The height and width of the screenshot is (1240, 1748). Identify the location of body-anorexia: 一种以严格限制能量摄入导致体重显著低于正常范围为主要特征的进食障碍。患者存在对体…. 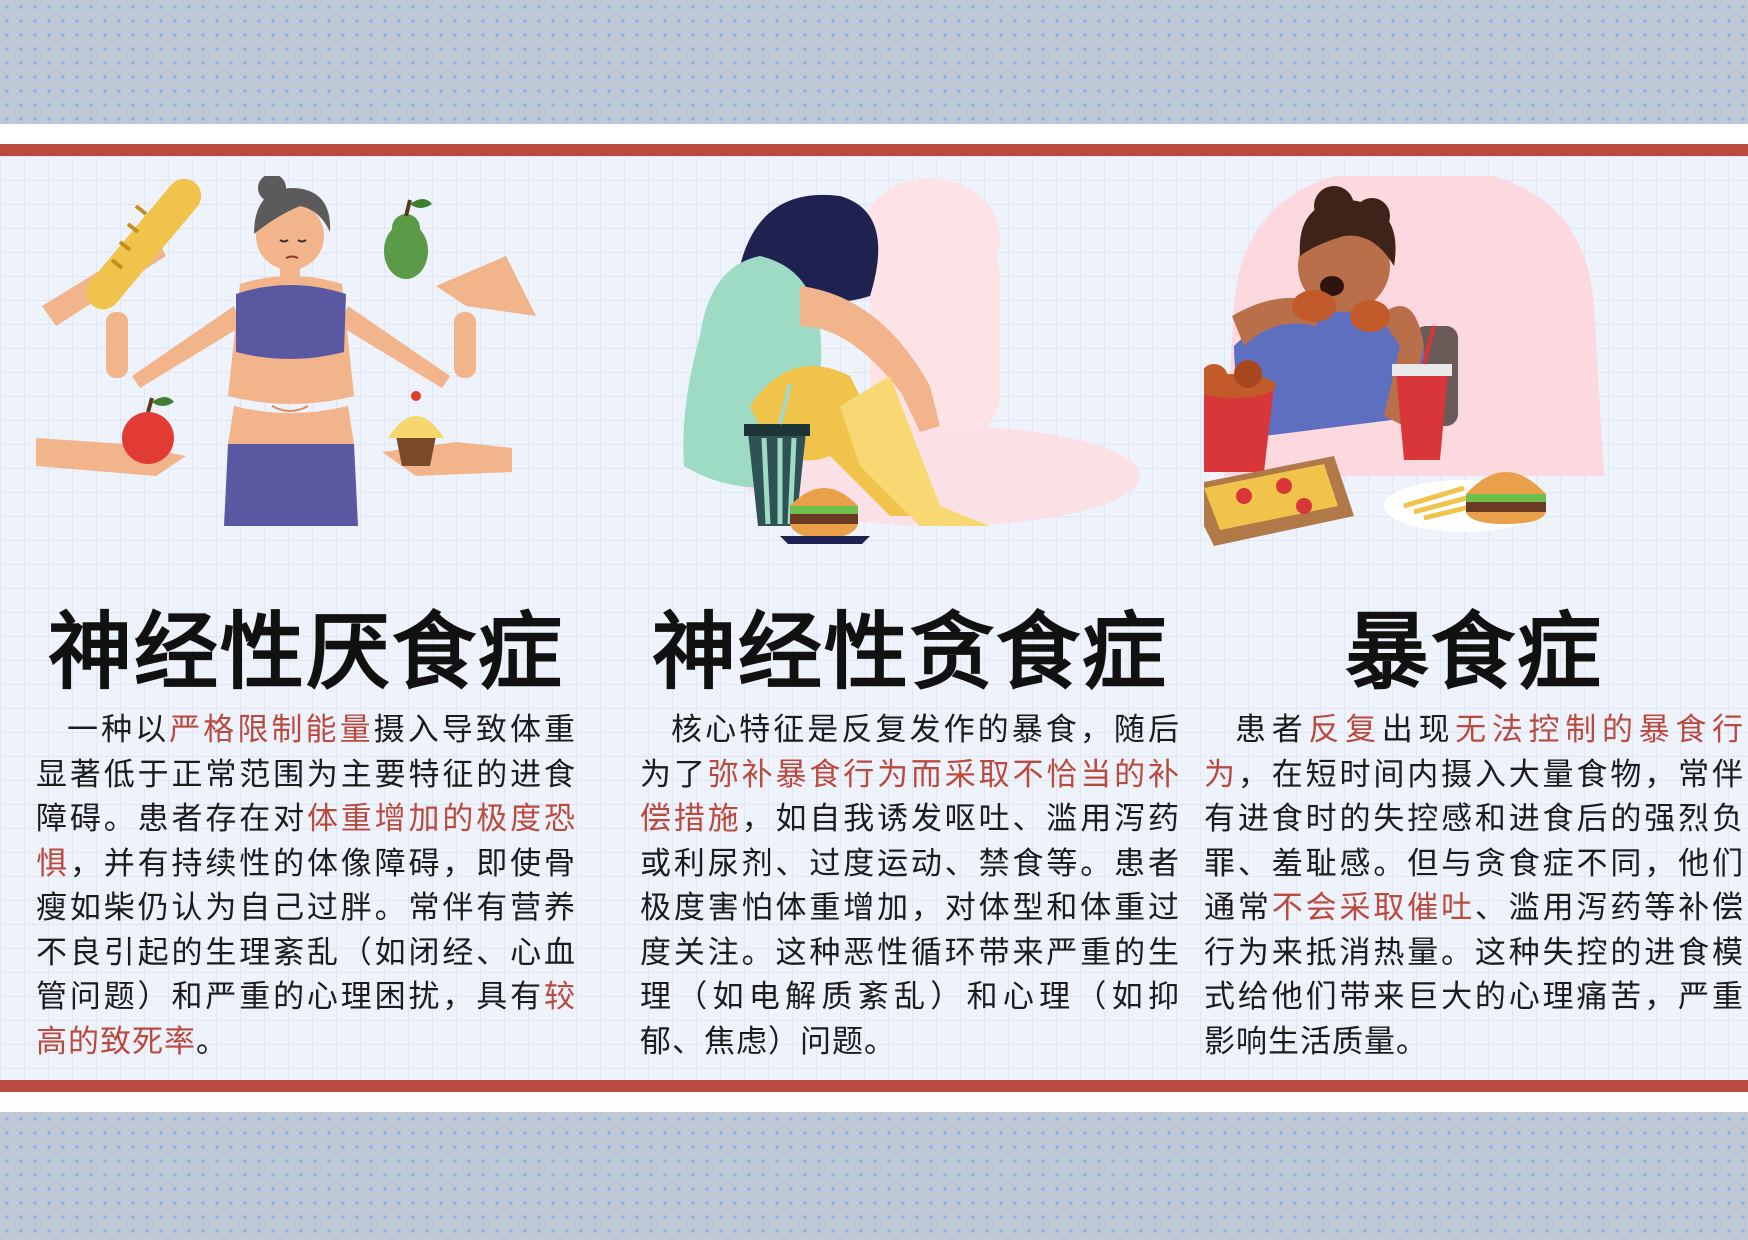
(306, 886).